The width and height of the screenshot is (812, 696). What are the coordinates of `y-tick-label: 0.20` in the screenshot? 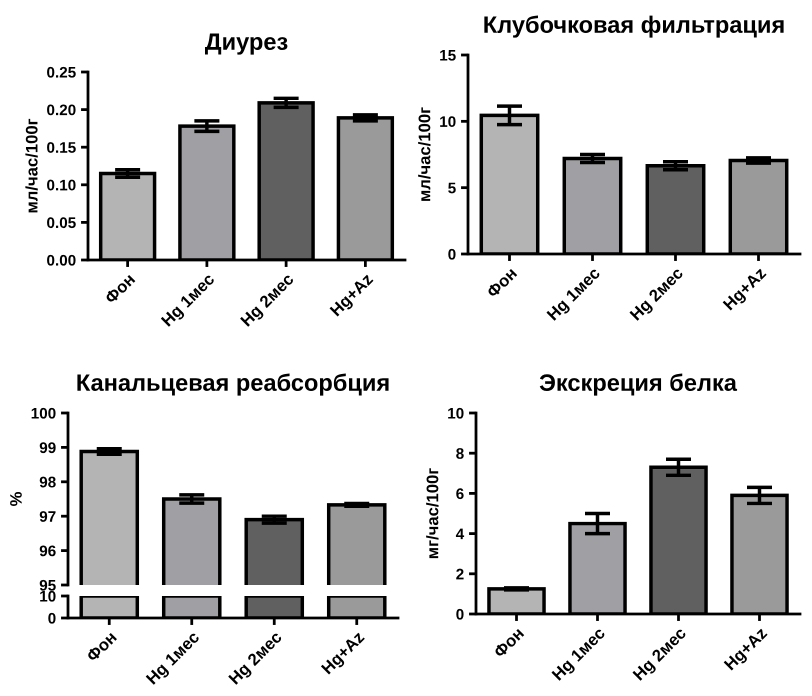 It's located at (61, 110).